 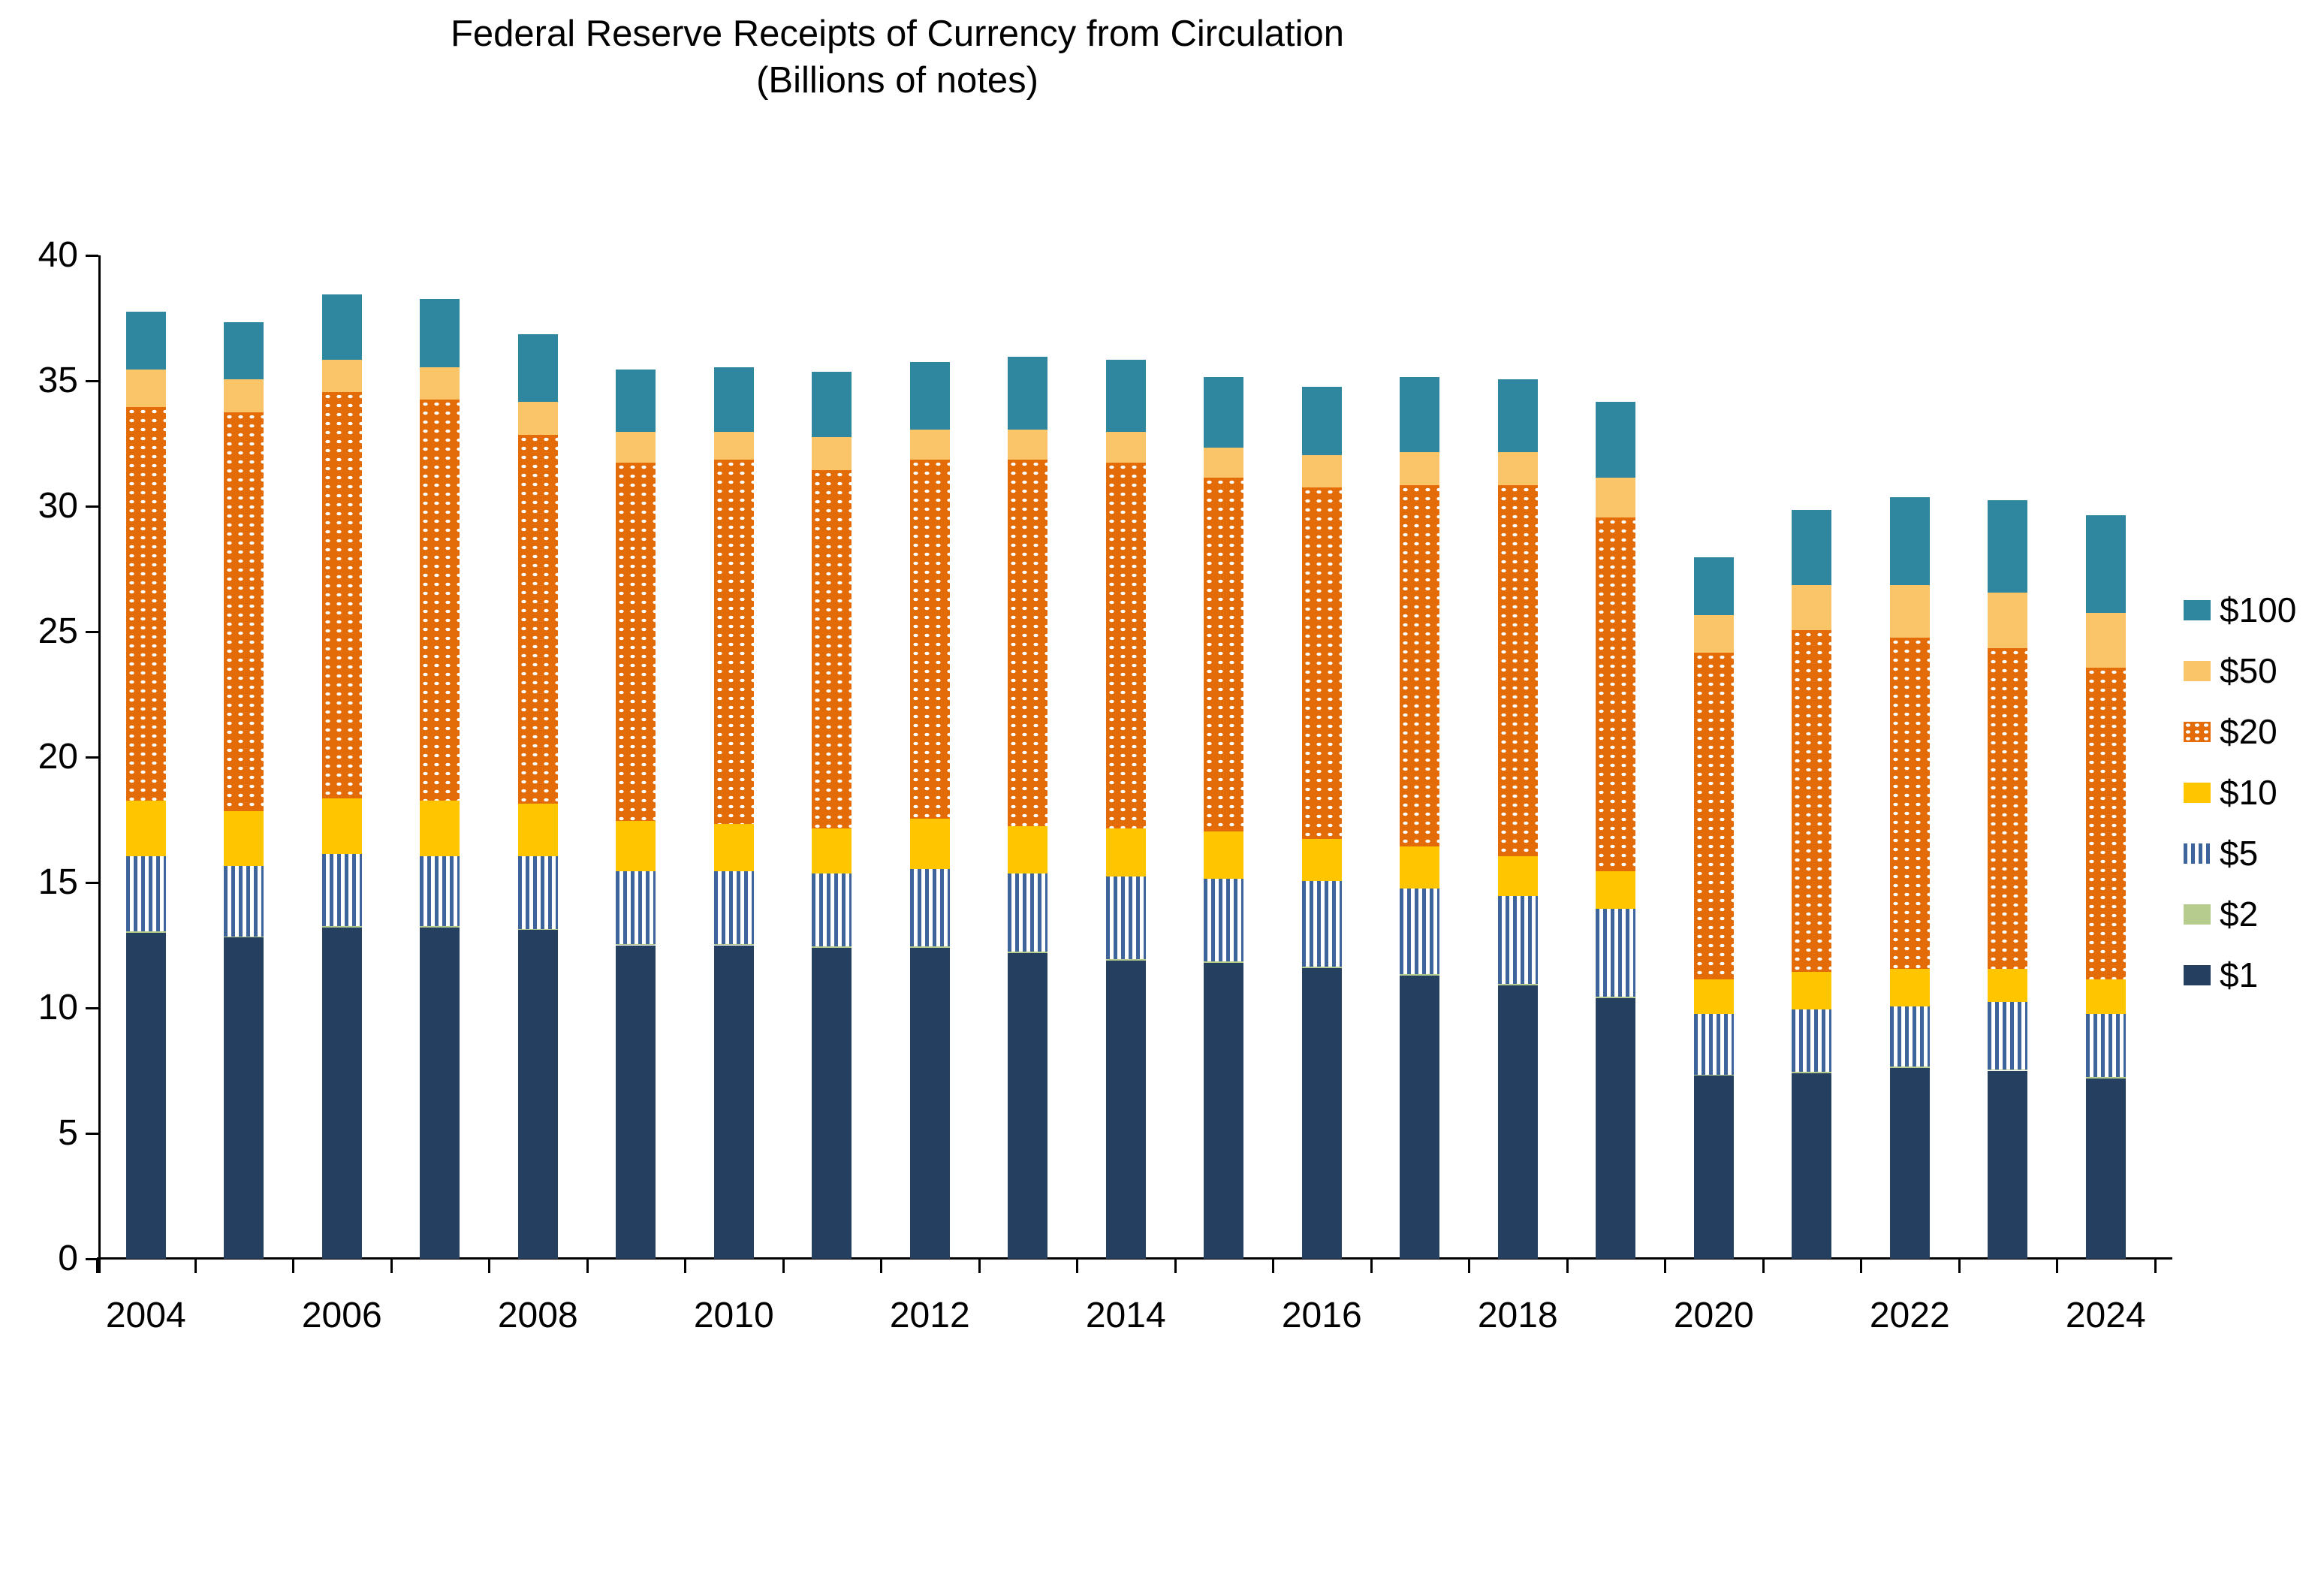 What do you see at coordinates (1420, 974) in the screenshot?
I see `bar-segment-2017-usd2` at bounding box center [1420, 974].